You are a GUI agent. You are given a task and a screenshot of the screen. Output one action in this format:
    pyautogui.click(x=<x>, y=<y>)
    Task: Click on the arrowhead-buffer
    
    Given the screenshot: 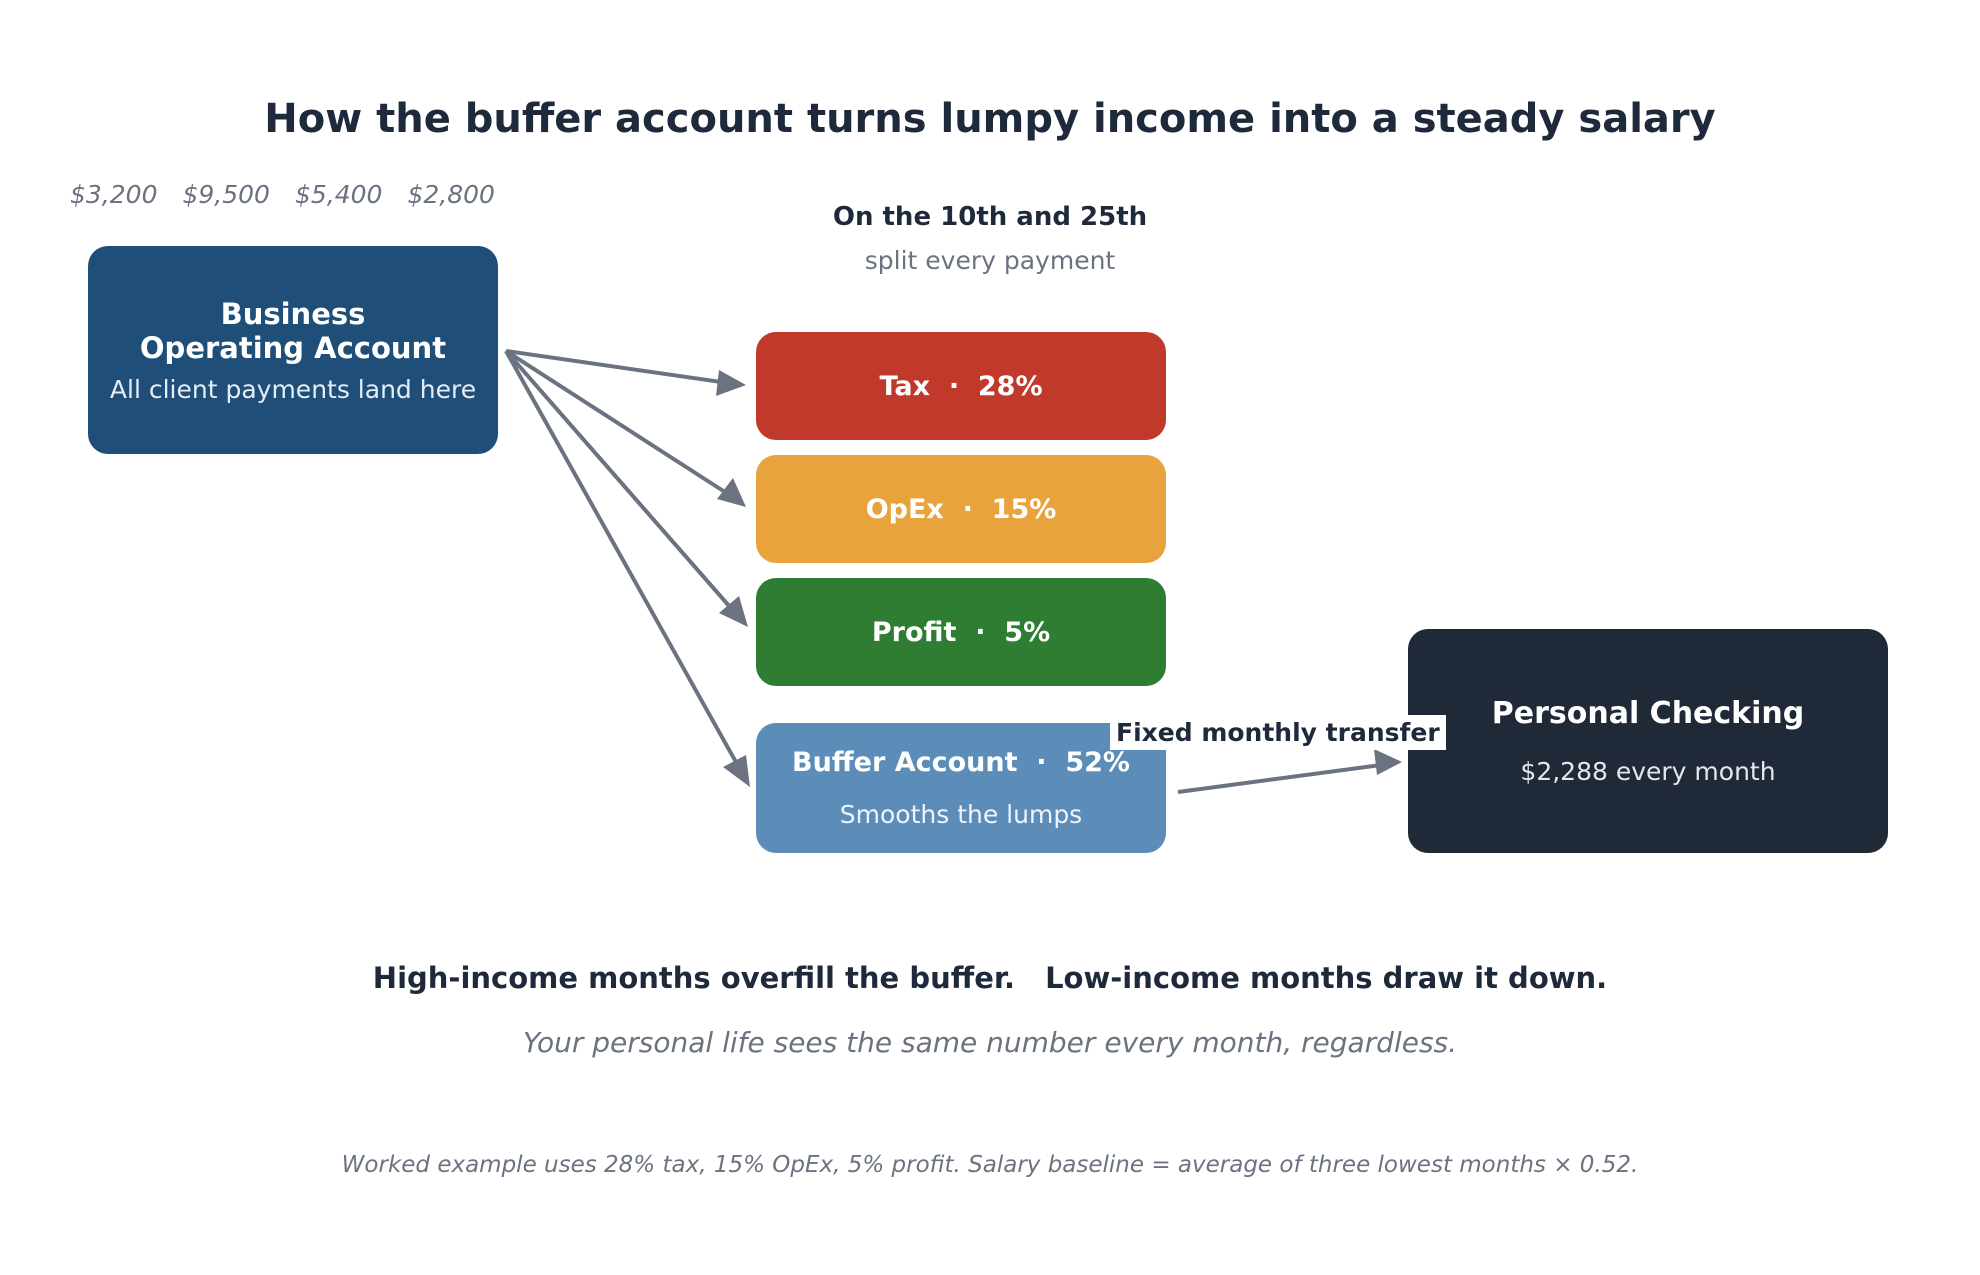 What is the action you would take?
    pyautogui.click(x=736, y=771)
    